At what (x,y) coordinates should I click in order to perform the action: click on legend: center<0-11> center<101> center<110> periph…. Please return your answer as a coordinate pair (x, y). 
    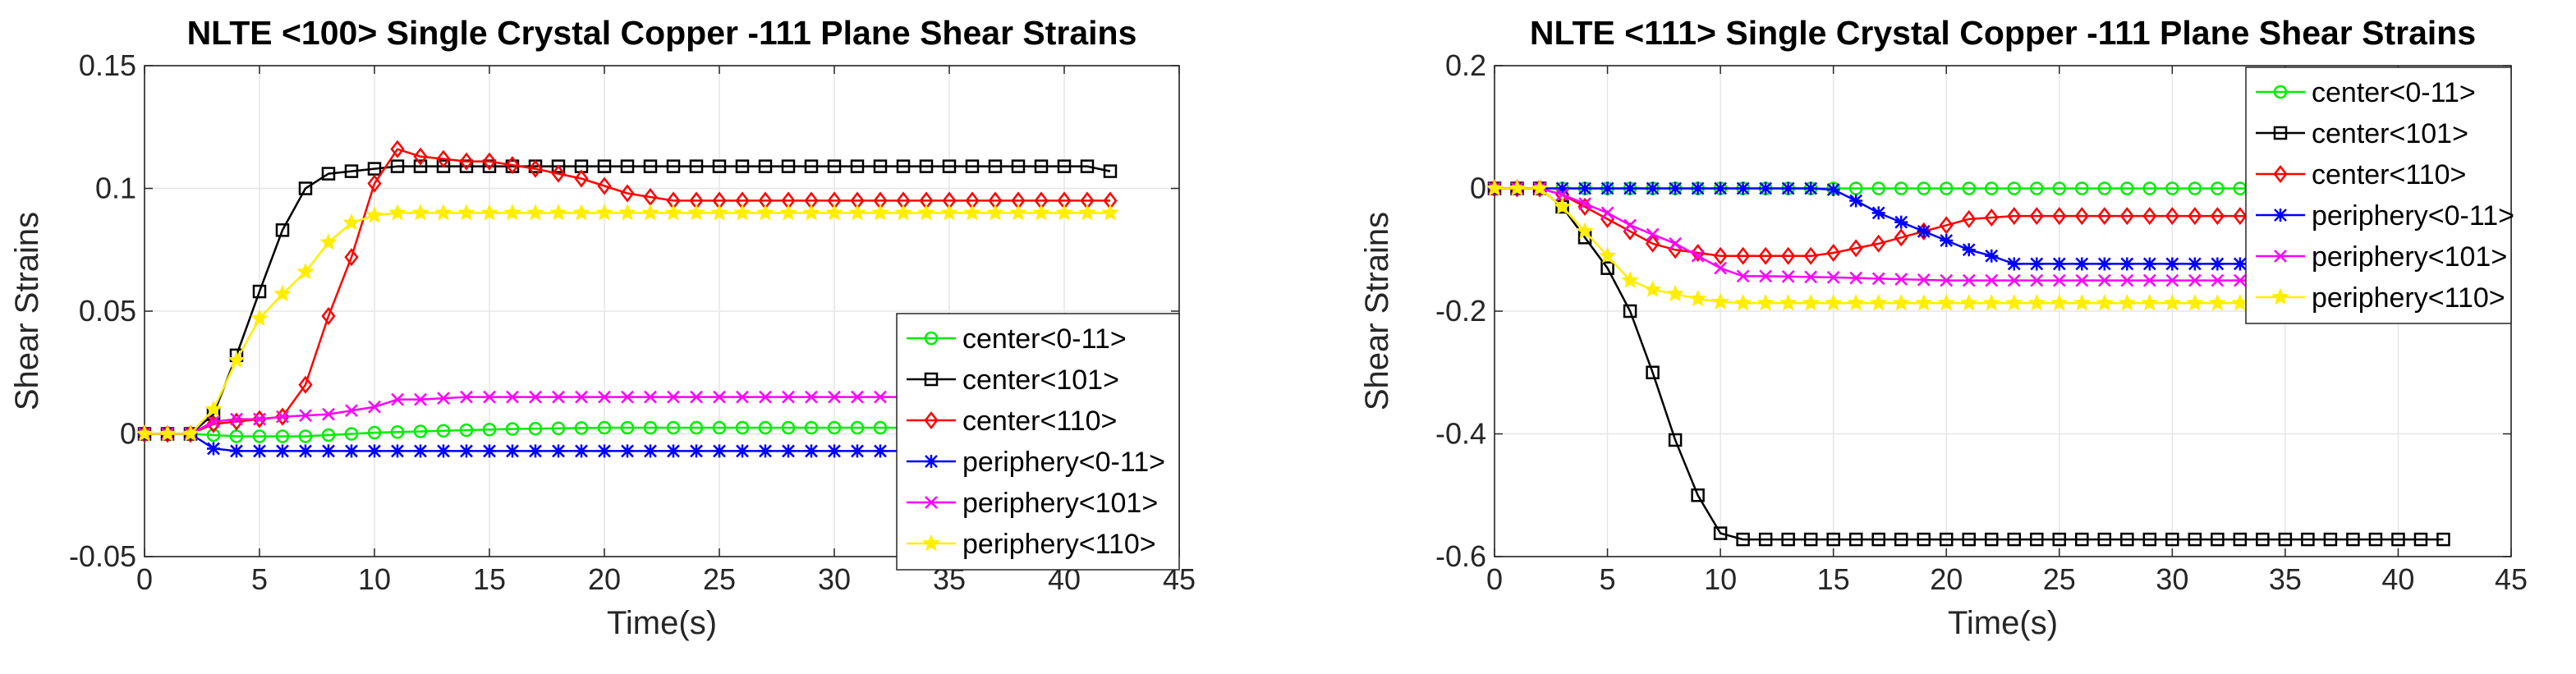
    Looking at the image, I should click on (1038, 442).